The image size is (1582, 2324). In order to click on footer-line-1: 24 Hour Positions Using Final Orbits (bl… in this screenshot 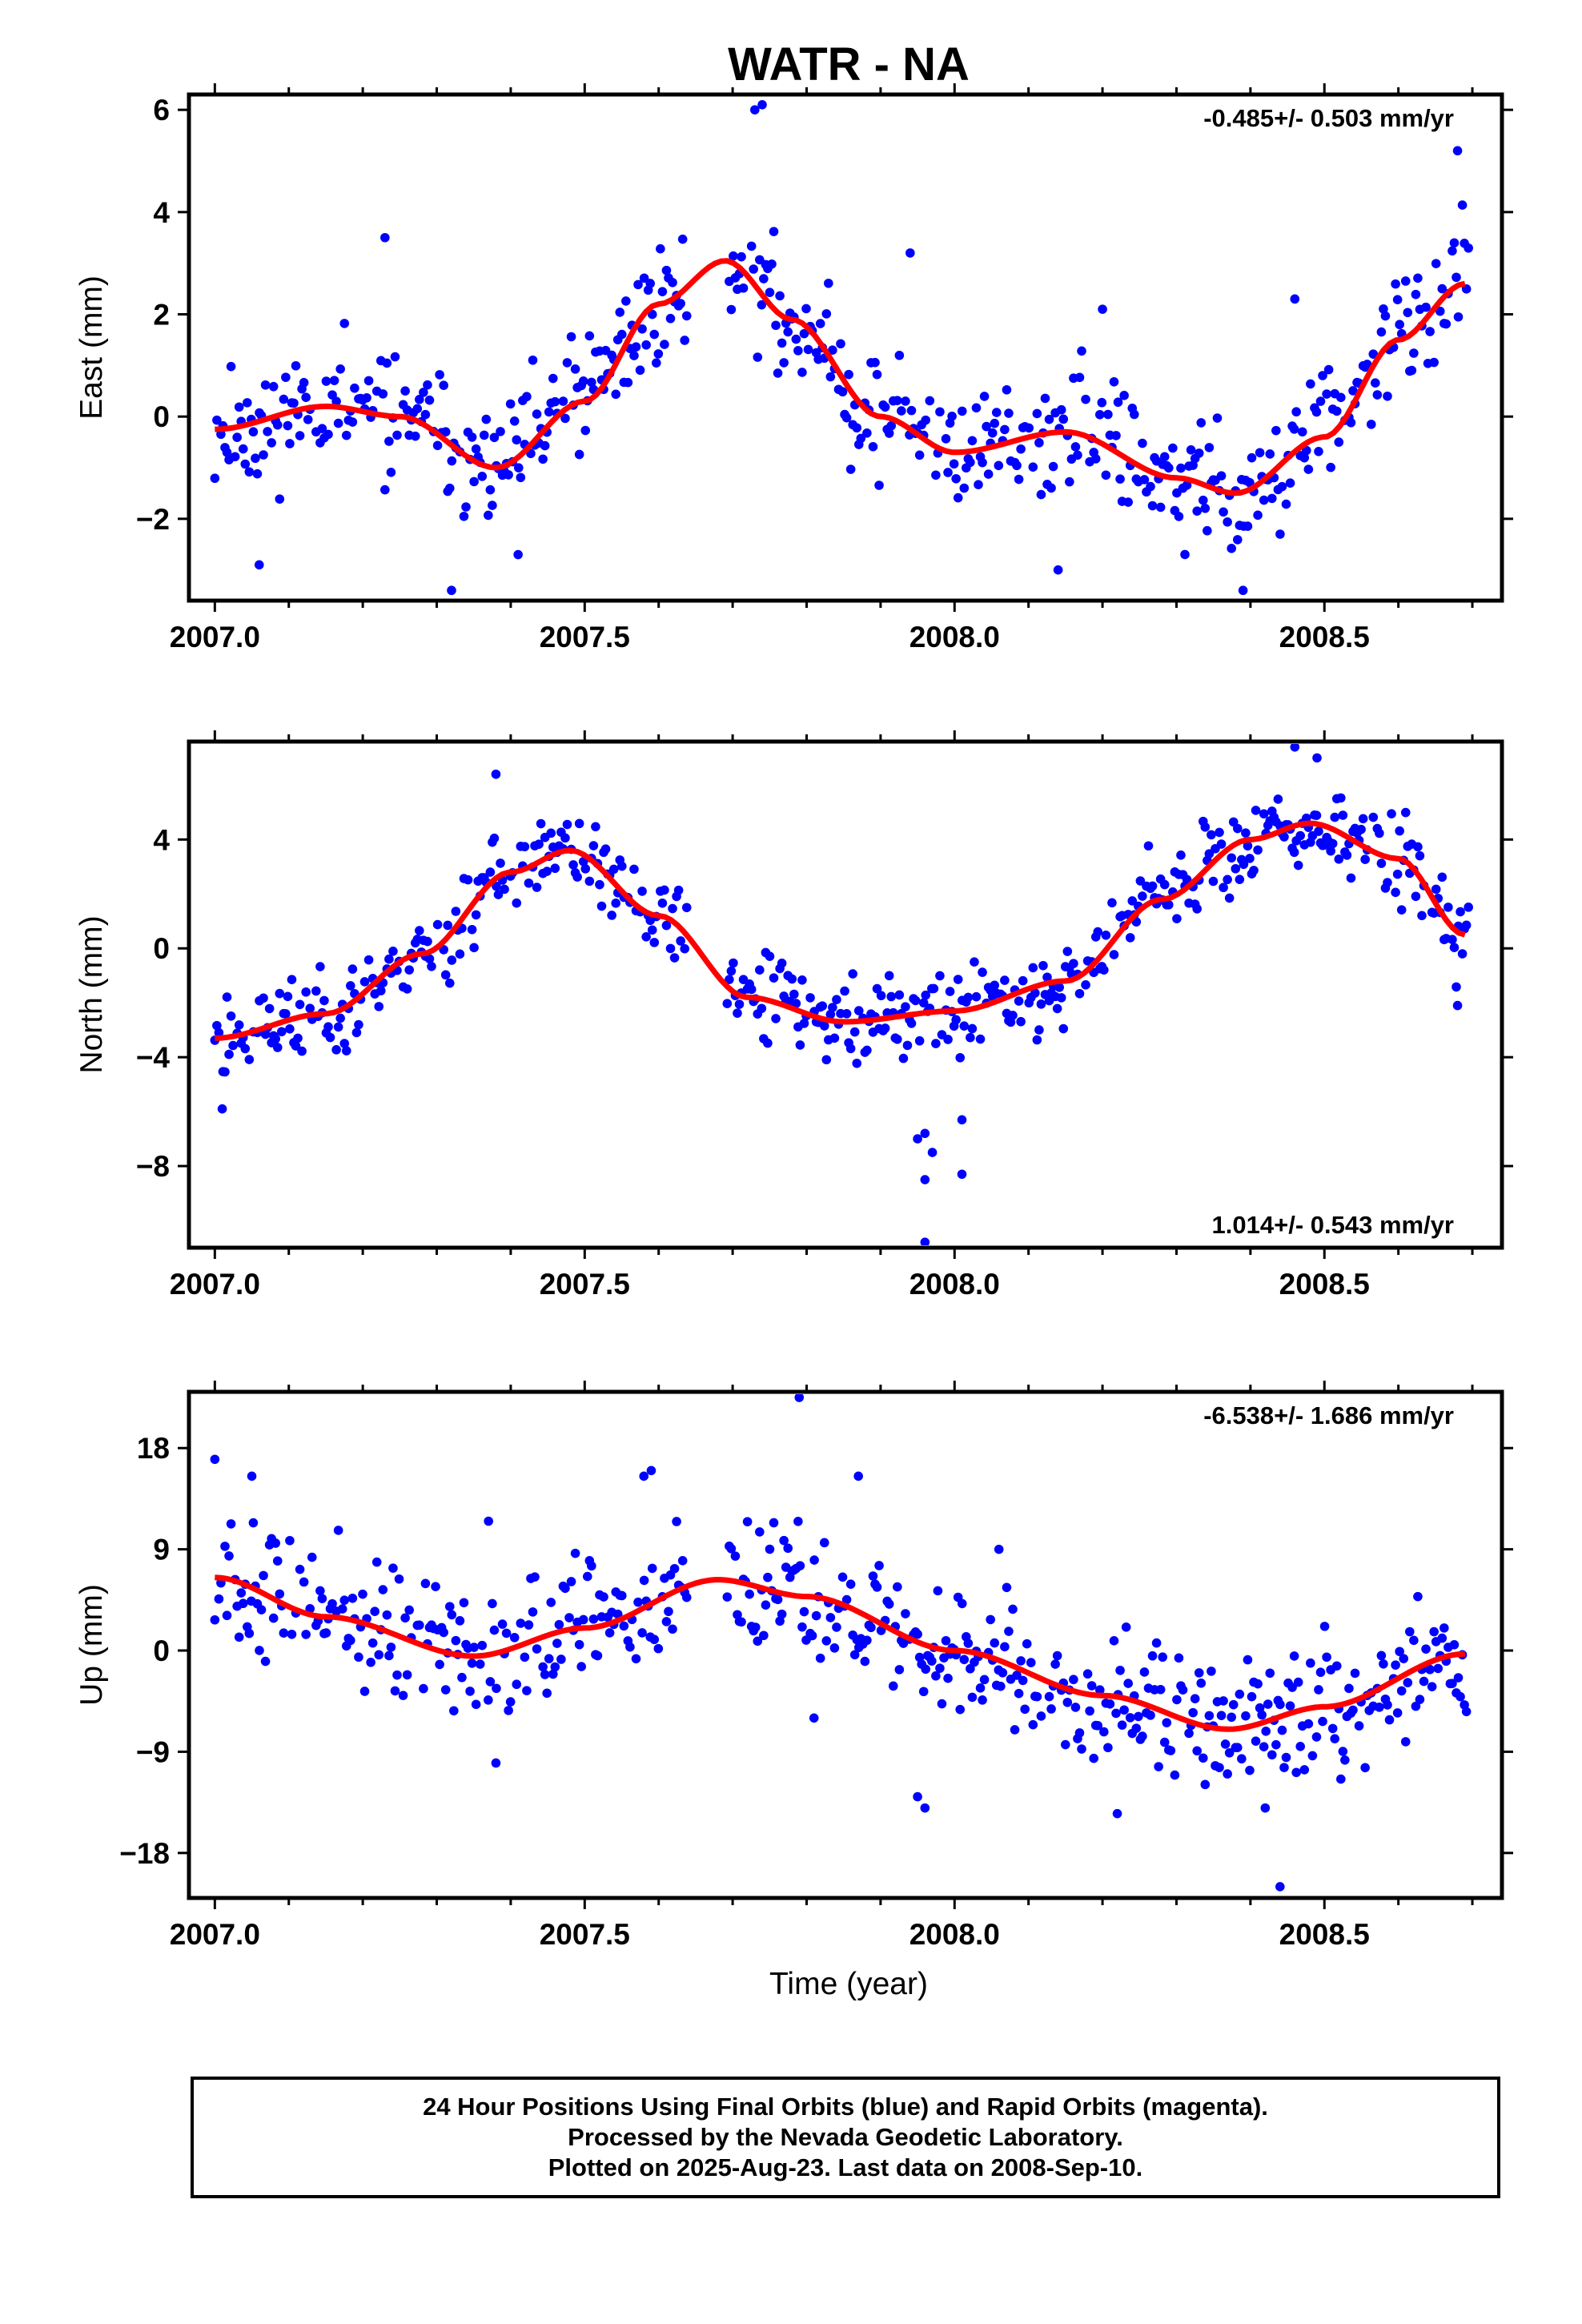, I will do `click(846, 2107)`.